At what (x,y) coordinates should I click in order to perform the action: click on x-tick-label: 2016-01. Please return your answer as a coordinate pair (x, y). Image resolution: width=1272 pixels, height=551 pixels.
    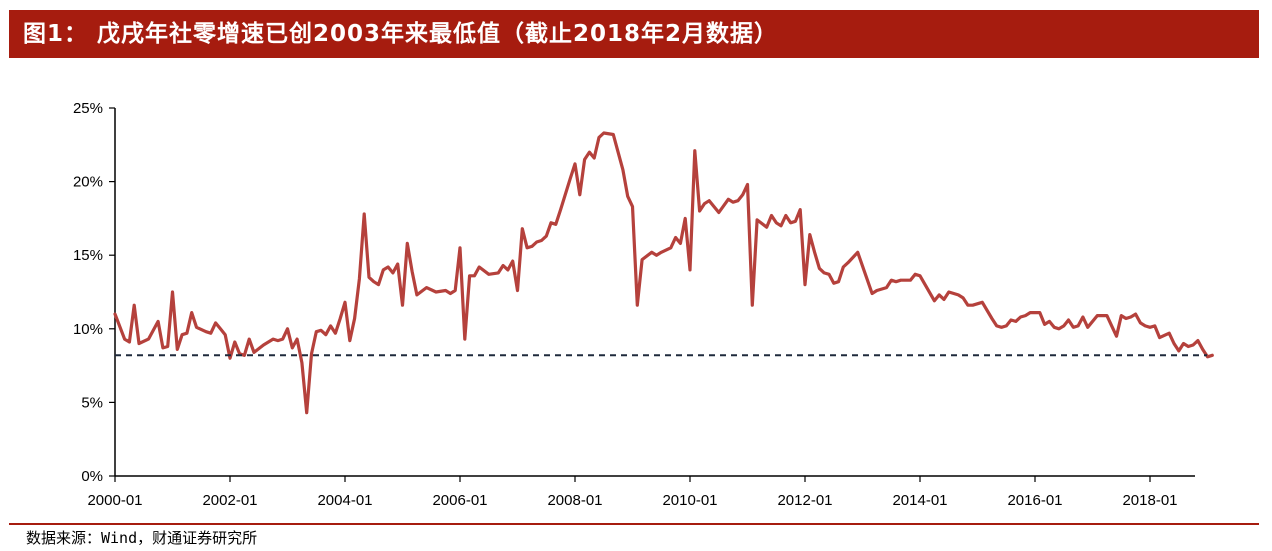
    Looking at the image, I should click on (1034, 500).